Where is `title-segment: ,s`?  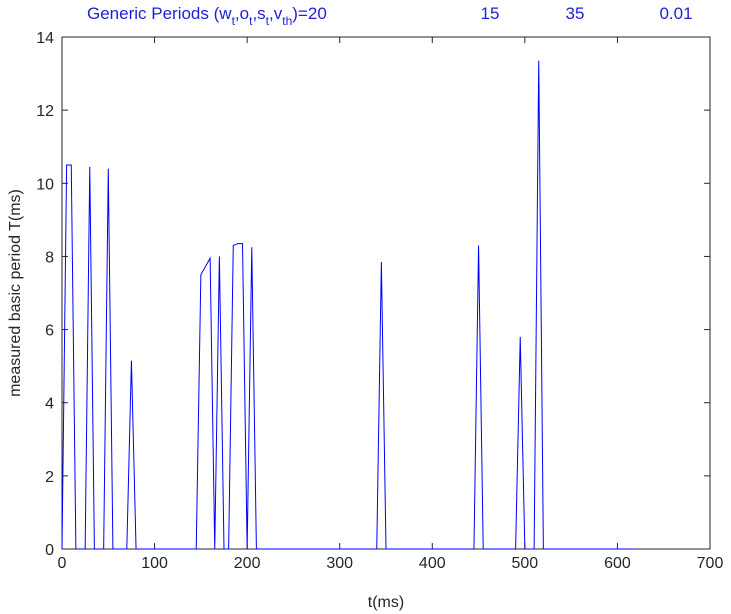 title-segment: ,s is located at coordinates (258, 13).